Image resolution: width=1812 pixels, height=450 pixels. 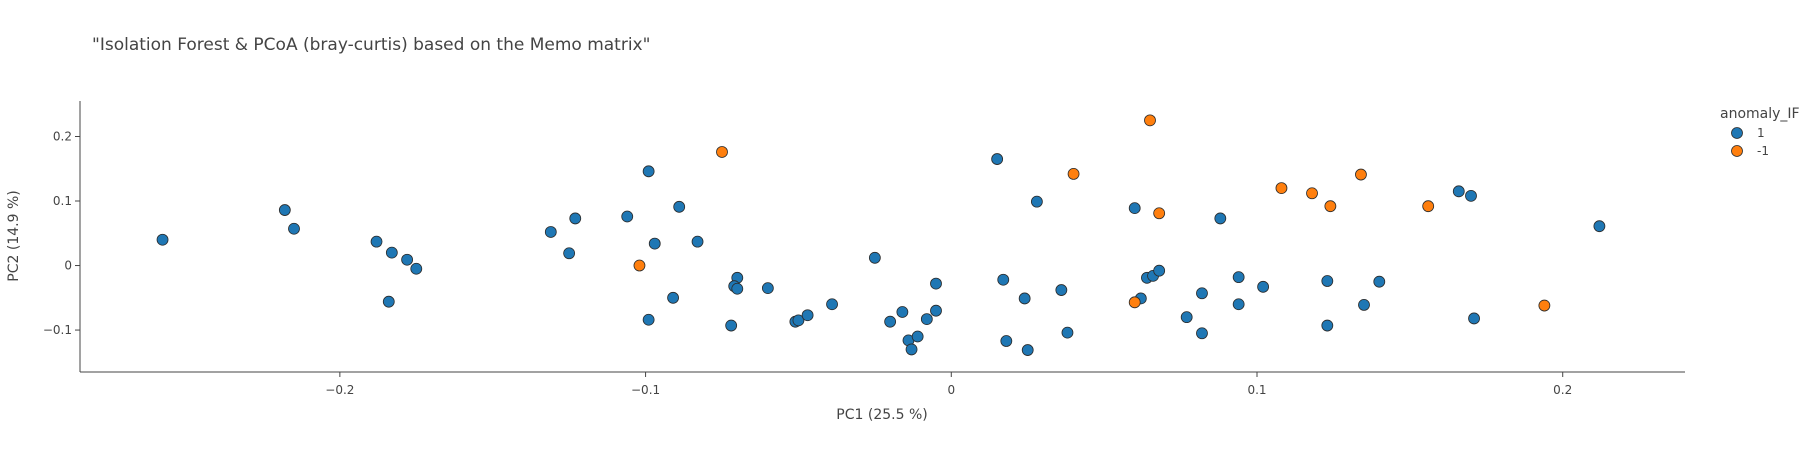 What do you see at coordinates (339, 390) in the screenshot?
I see `x-tick-label: −0.2` at bounding box center [339, 390].